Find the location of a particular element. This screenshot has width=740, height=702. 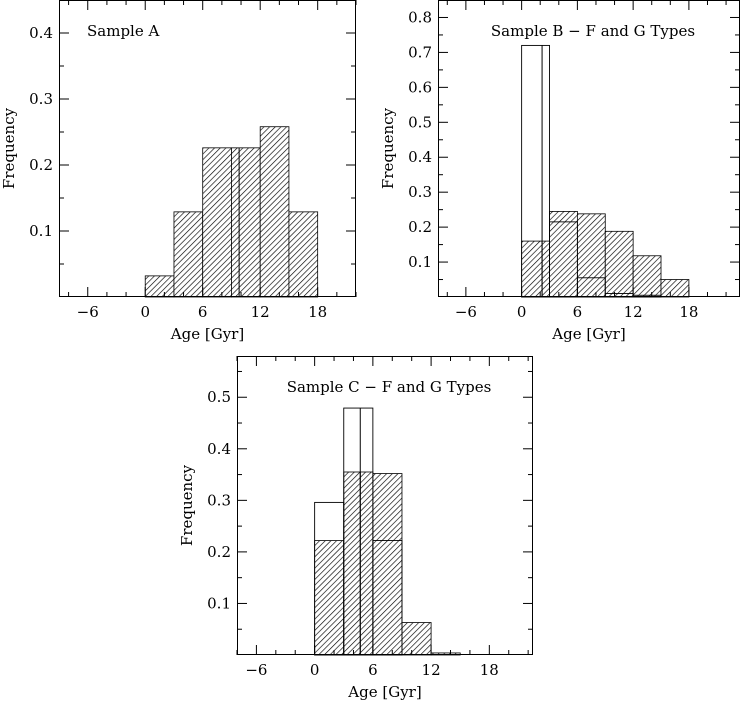

y-tick-labels: 0.1 0.2 0.3 0.4 0.5 is located at coordinates (219, 500).